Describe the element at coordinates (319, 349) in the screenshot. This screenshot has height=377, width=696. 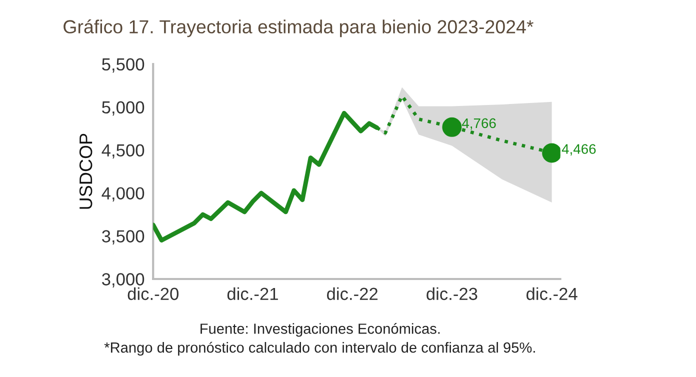
I see `text: *Rango de pronóstico calculado con intervalo de confianza al 95%.` at that location.